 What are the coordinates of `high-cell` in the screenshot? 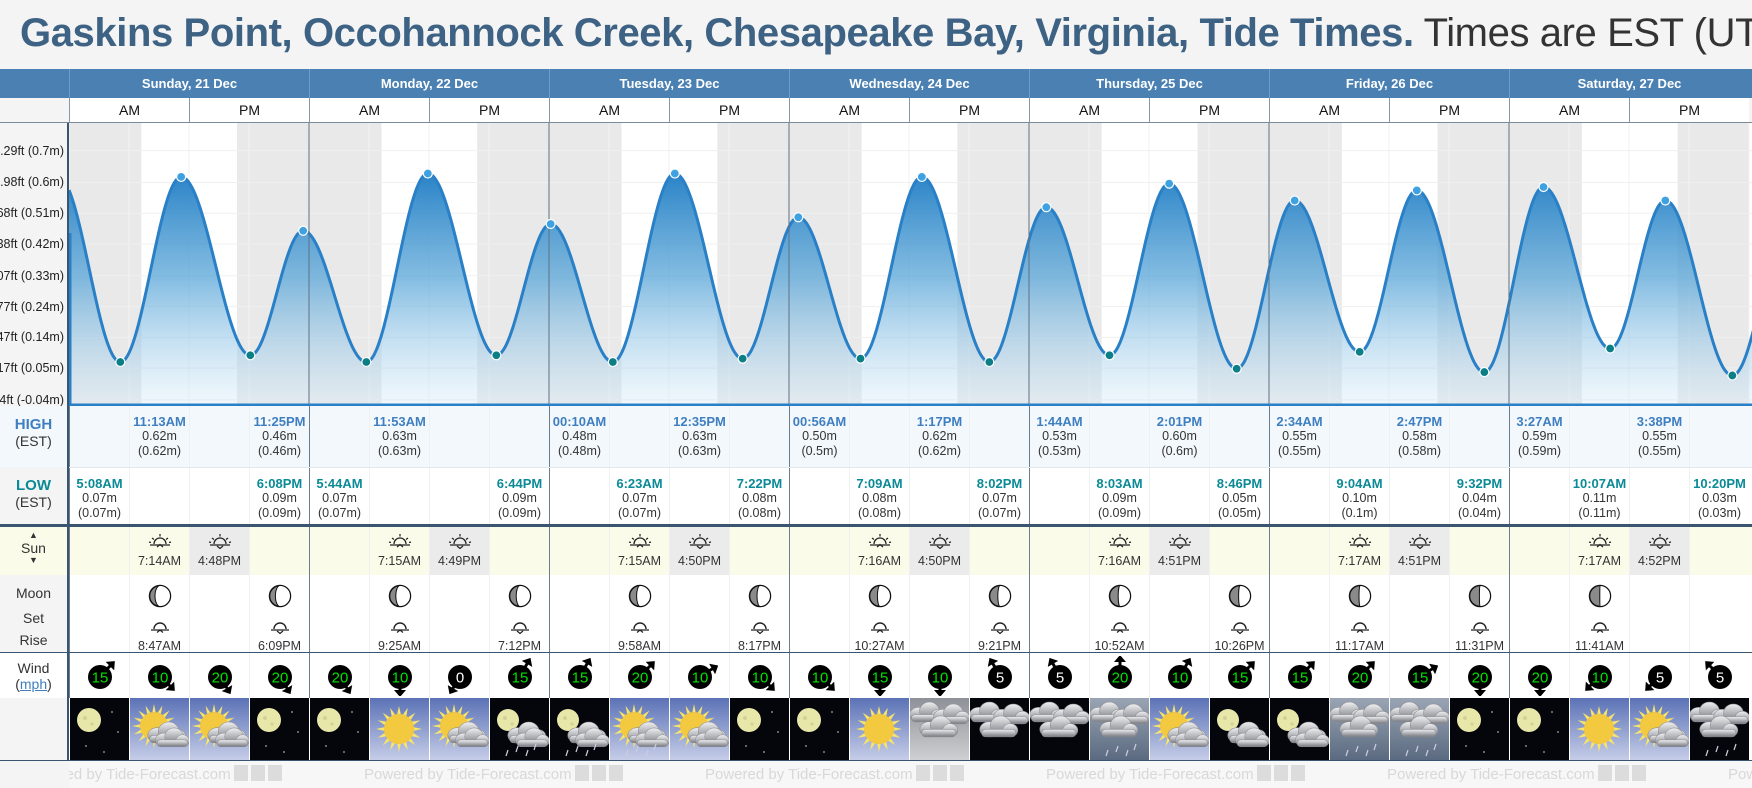 It's located at (639, 436).